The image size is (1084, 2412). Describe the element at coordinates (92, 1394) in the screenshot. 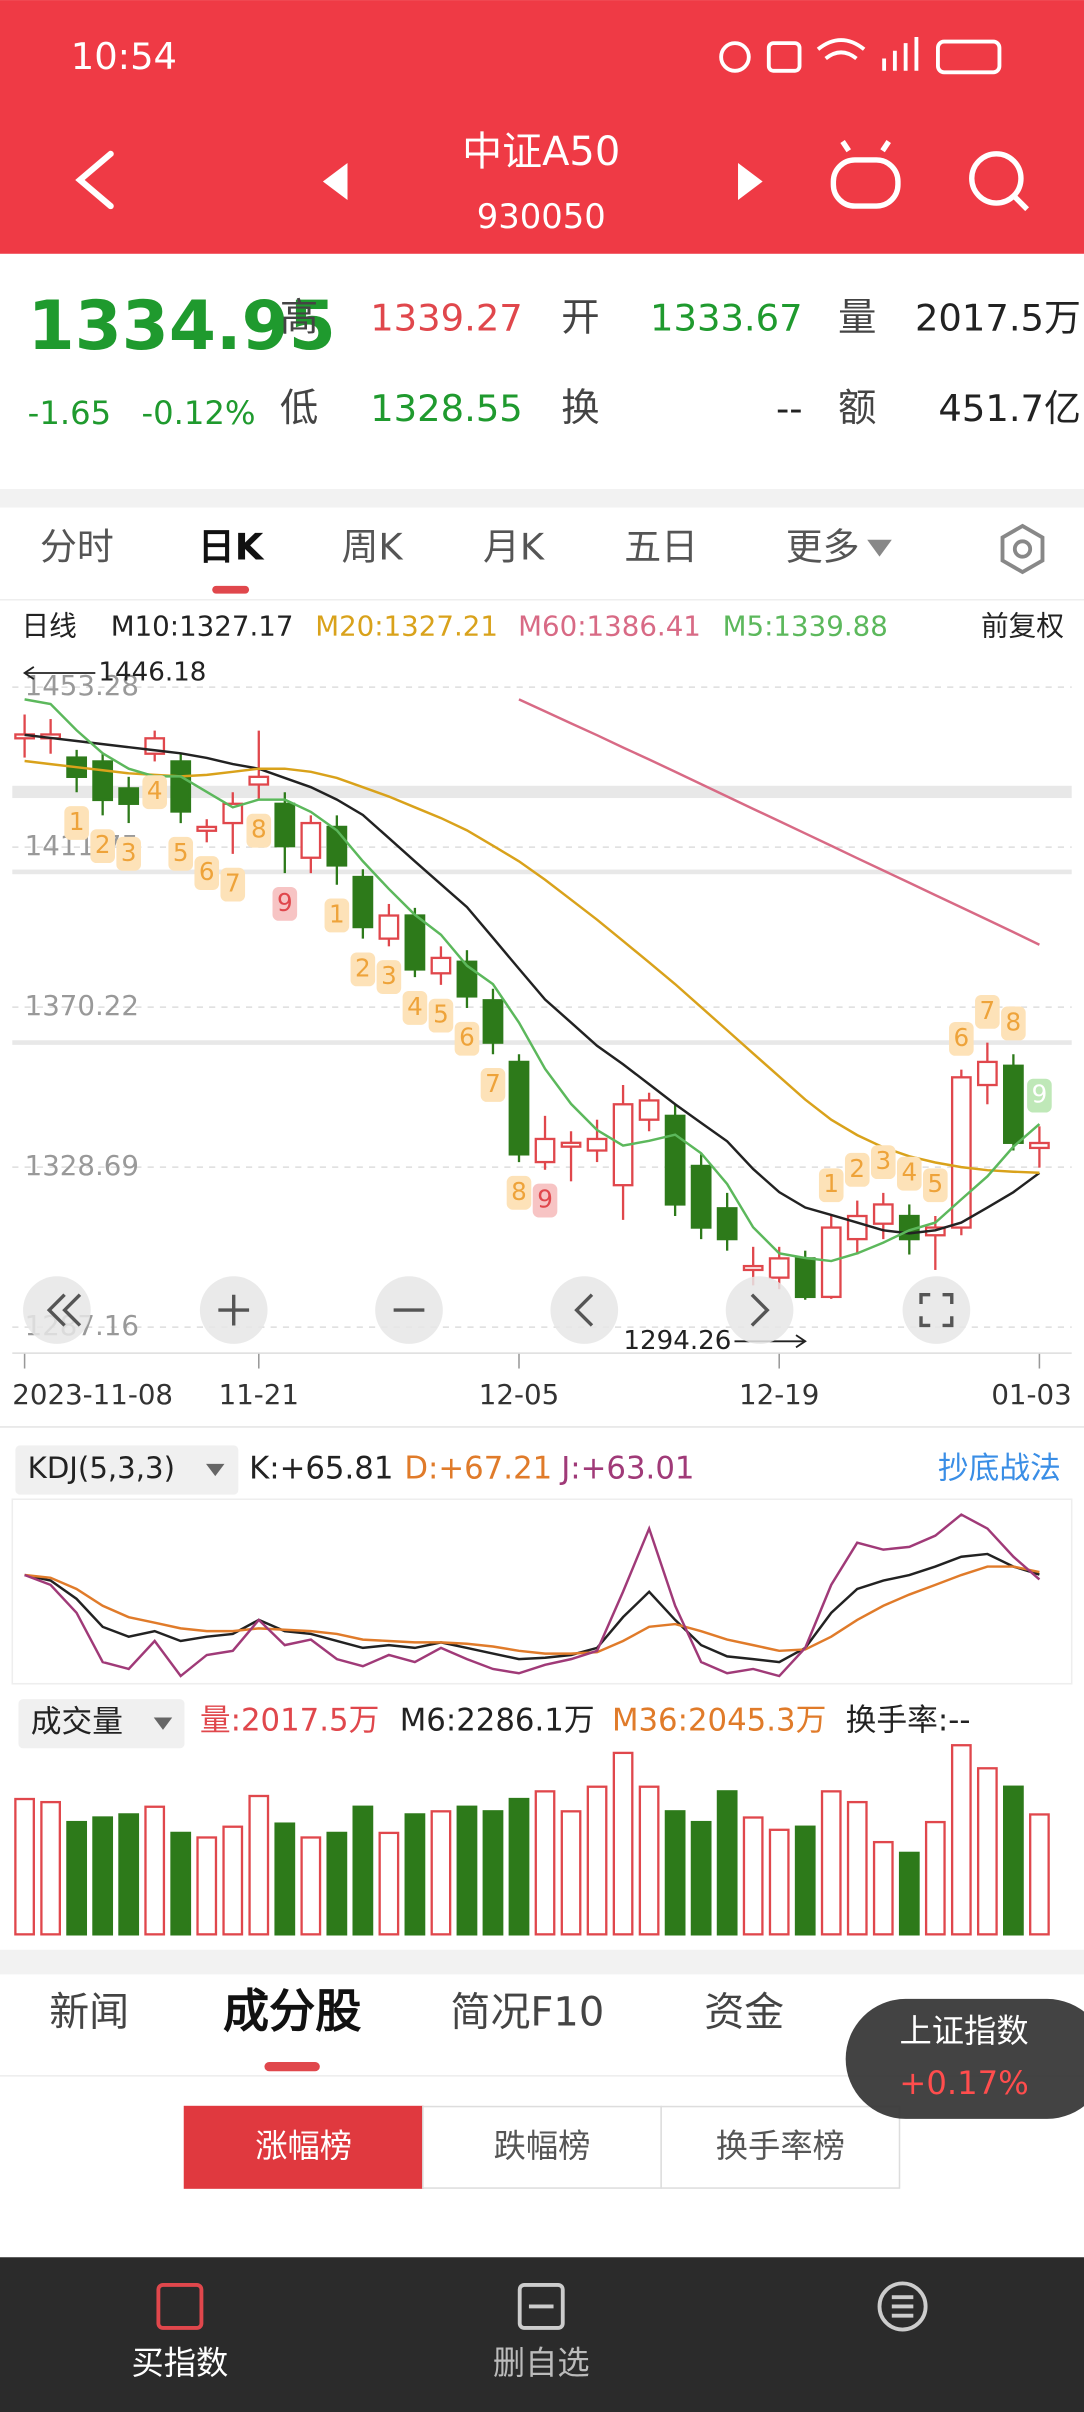

I see `x-tick-label: 2023-11-08` at that location.